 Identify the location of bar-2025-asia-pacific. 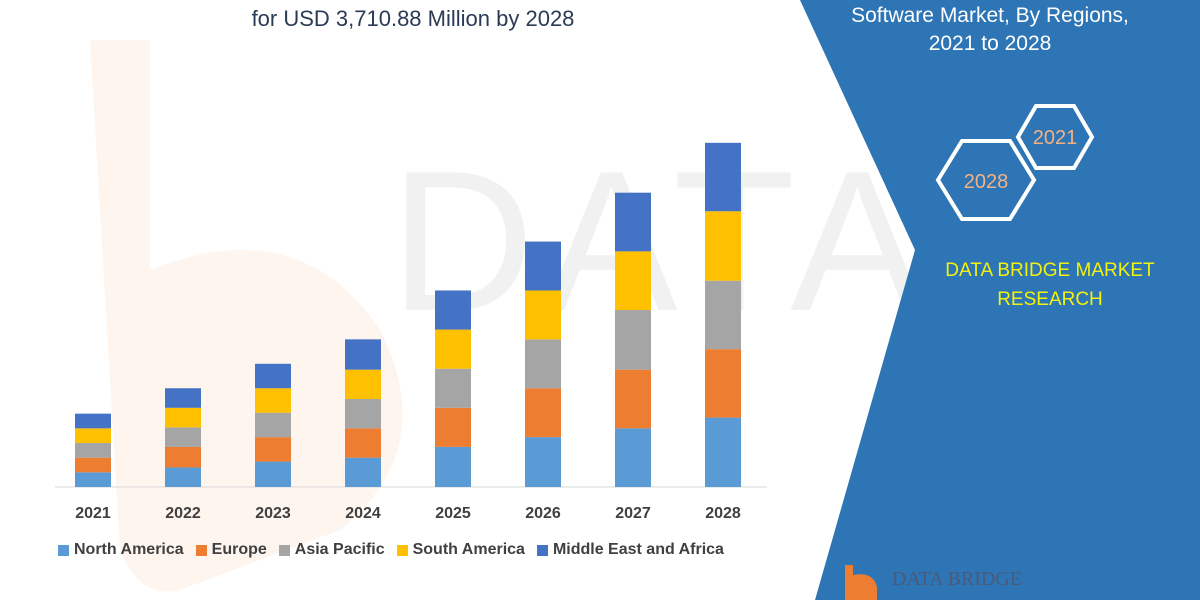
(453, 388).